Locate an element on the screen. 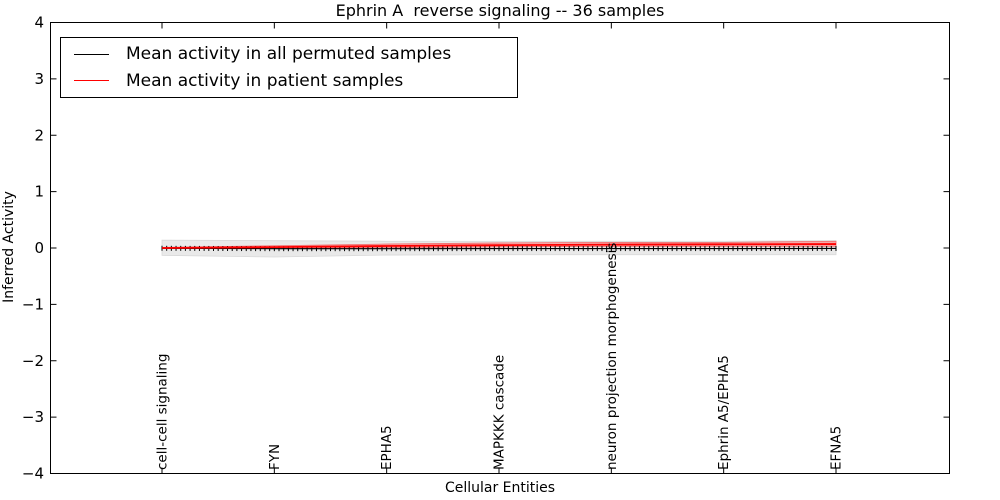 The image size is (1000, 500). y-tick-label: 4 is located at coordinates (39, 23).